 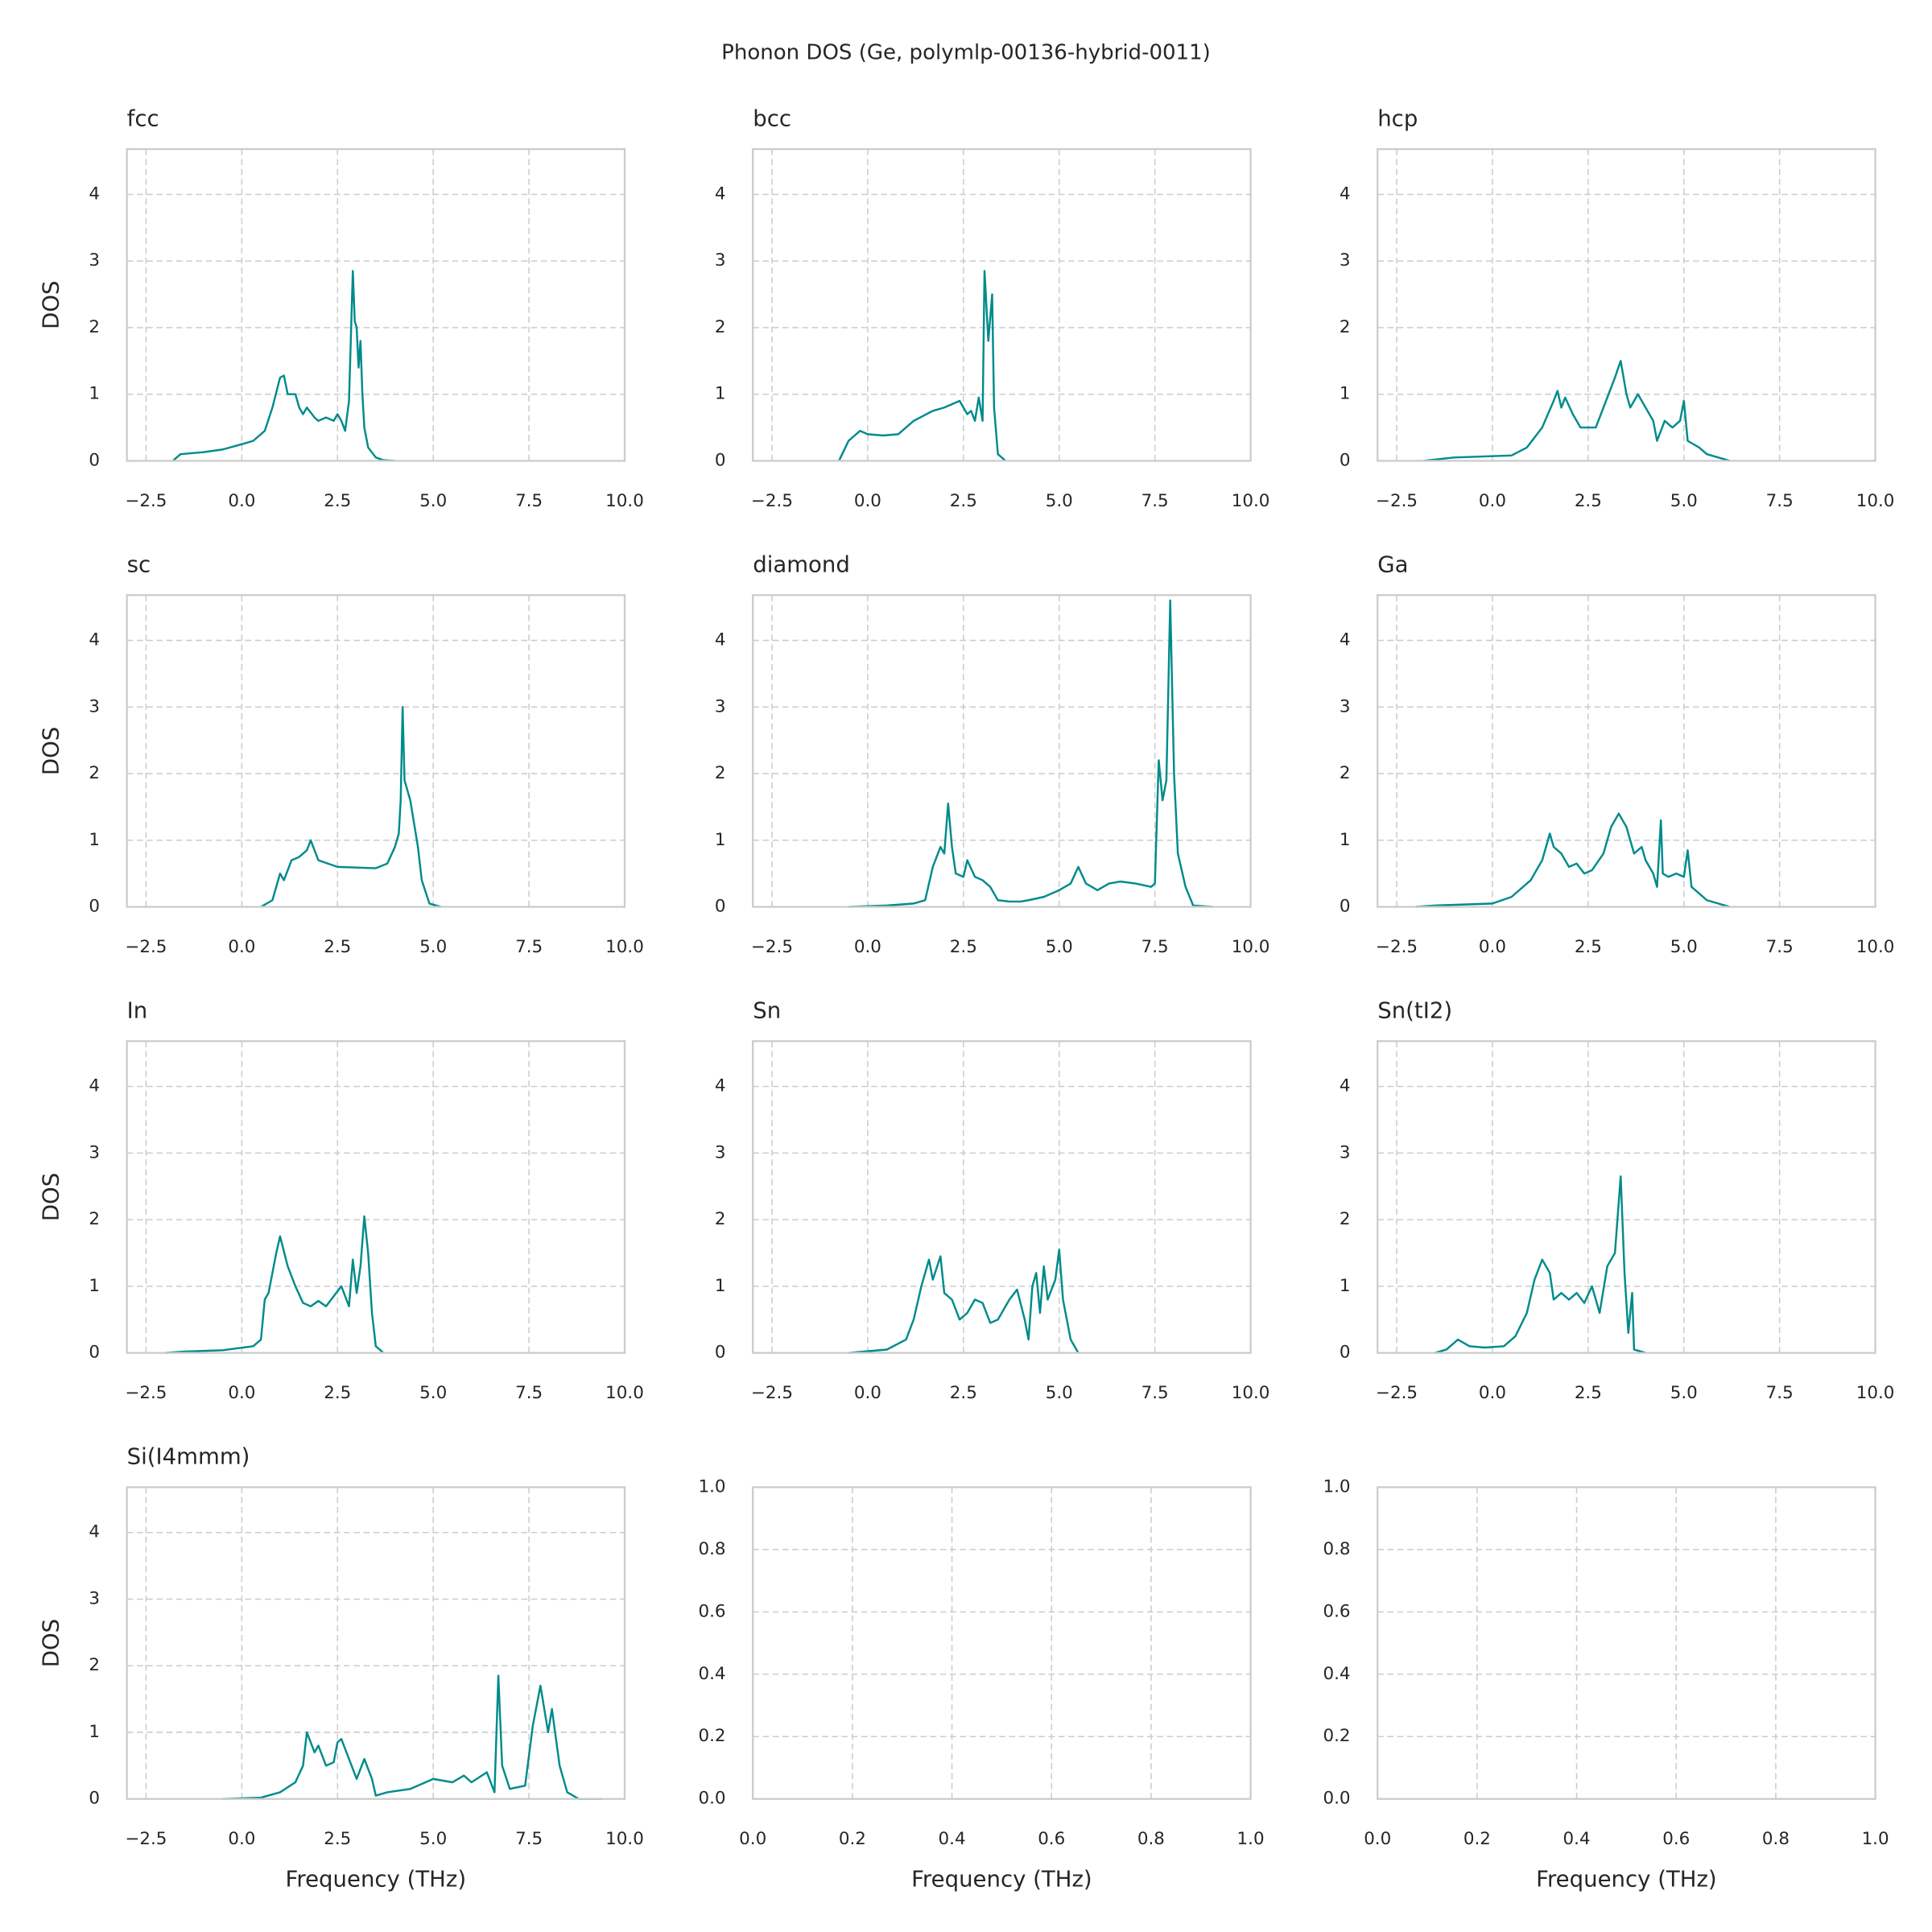 I want to click on y-tick-label: 1.0, so click(x=1337, y=1486).